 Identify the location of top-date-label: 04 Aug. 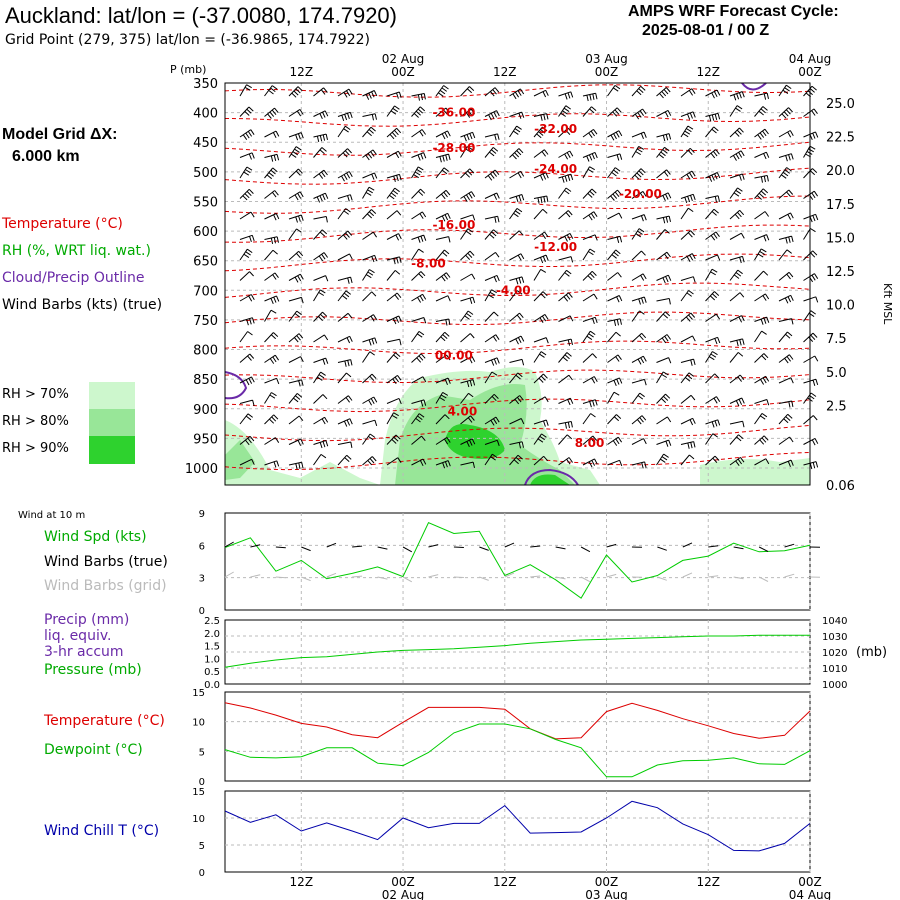
(810, 59).